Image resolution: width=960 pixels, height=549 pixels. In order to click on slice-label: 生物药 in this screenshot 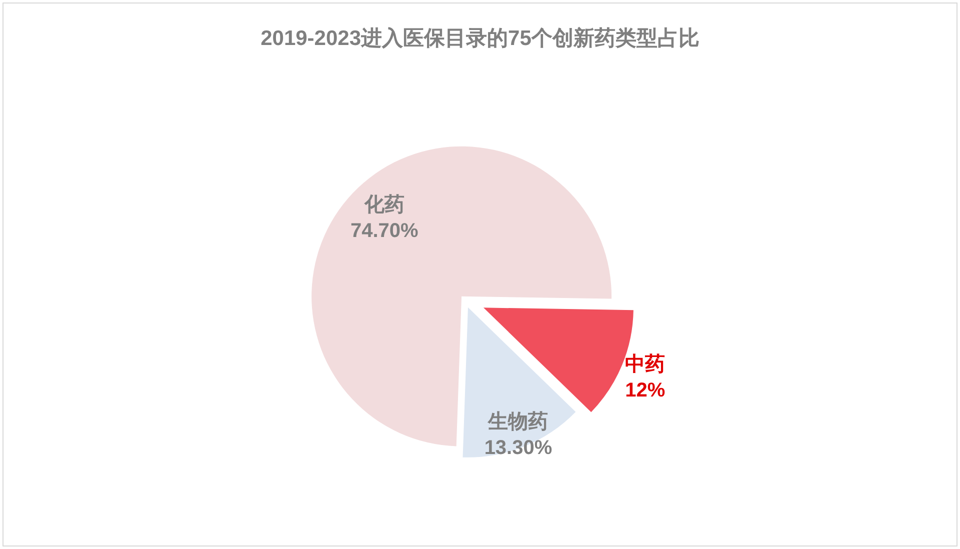, I will do `click(517, 422)`.